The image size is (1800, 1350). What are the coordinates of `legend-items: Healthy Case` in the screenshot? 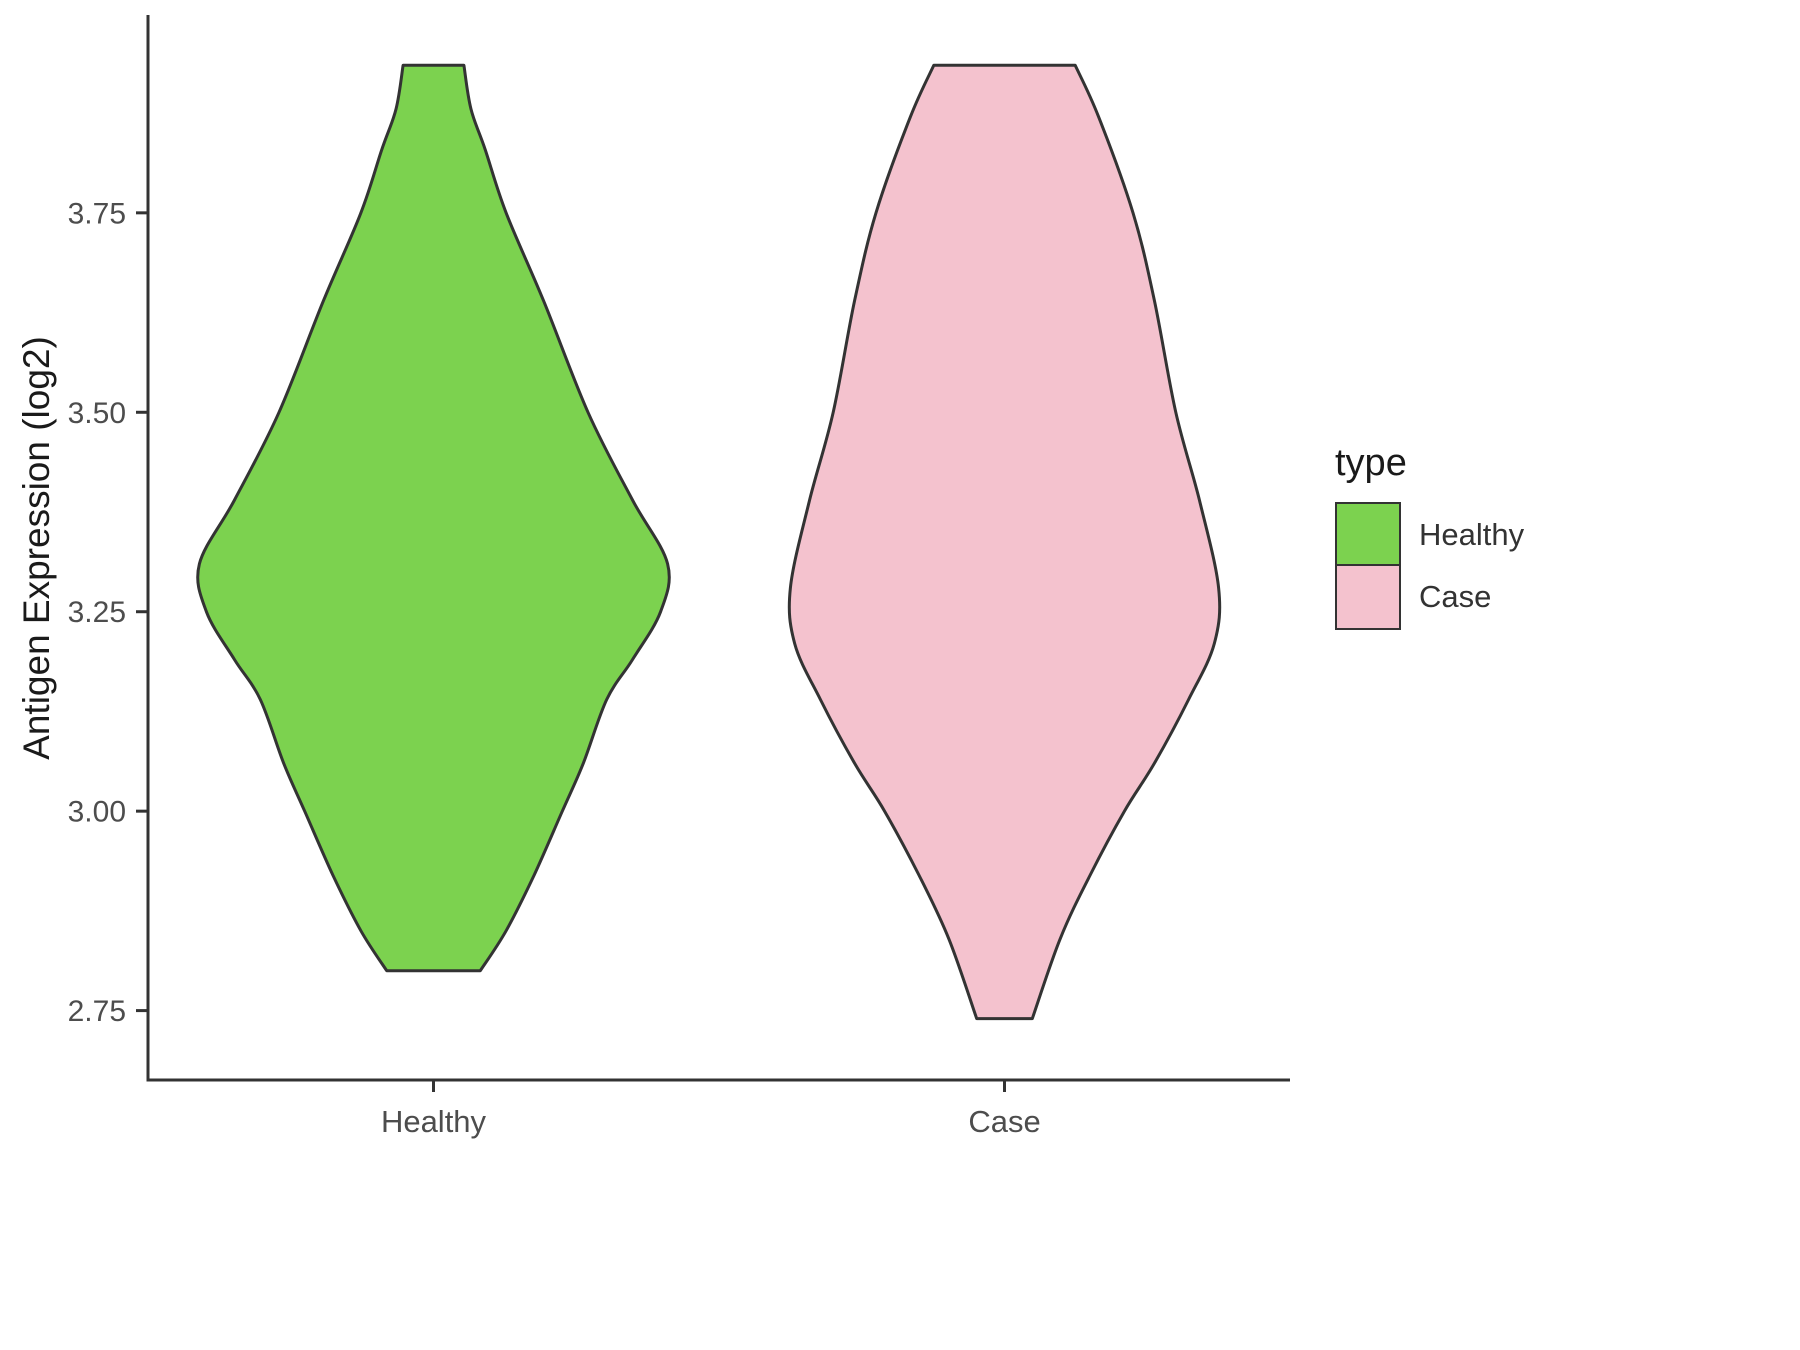 It's located at (1430, 566).